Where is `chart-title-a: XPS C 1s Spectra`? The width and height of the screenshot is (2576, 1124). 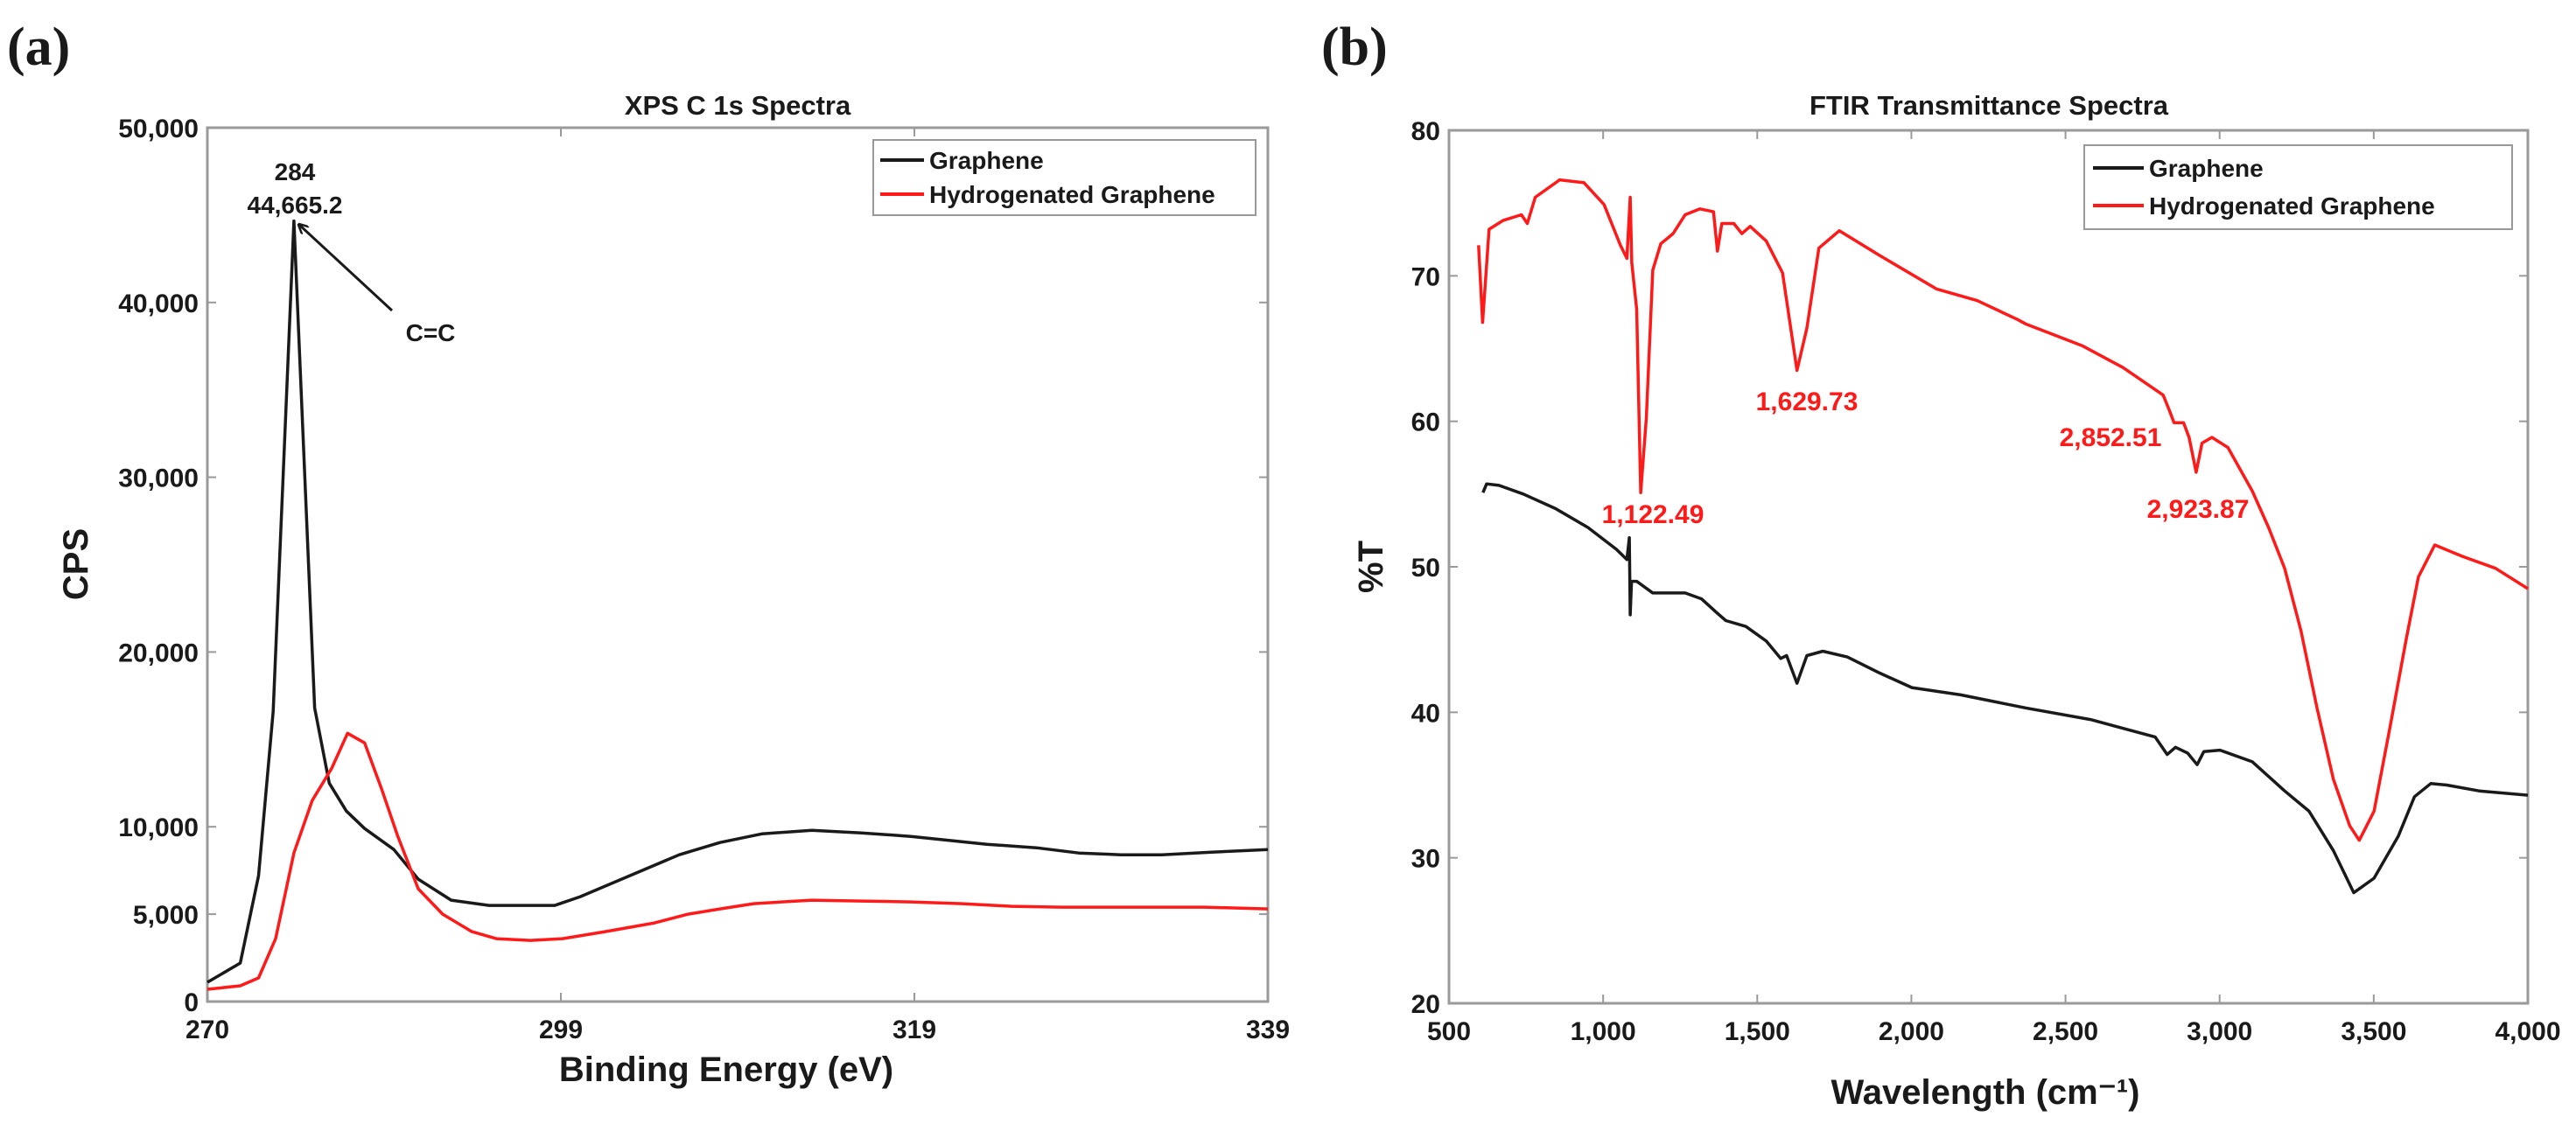
chart-title-a: XPS C 1s Spectra is located at coordinates (738, 105).